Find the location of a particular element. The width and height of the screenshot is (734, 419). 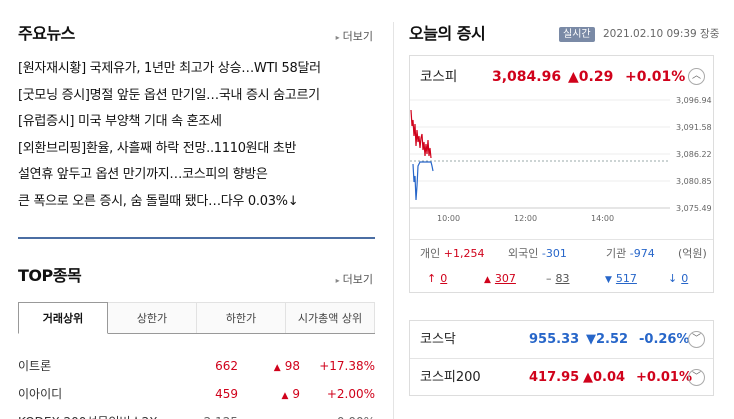

news-item: [굿모닝 증시]명절 앞둔 옵션 만기일…국내 증시 숨고르기 is located at coordinates (169, 95).